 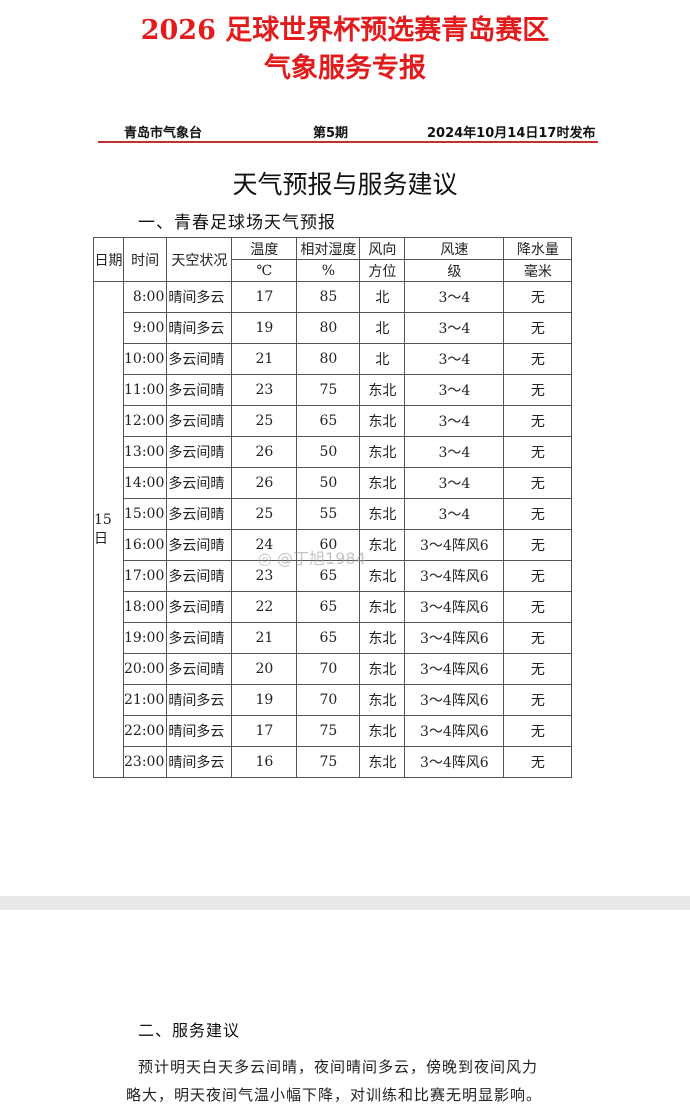 What do you see at coordinates (334, 1095) in the screenshot?
I see `advice-text-line2: 略大，明天夜间气温小幅下降，对训练和比赛无明显影响。` at bounding box center [334, 1095].